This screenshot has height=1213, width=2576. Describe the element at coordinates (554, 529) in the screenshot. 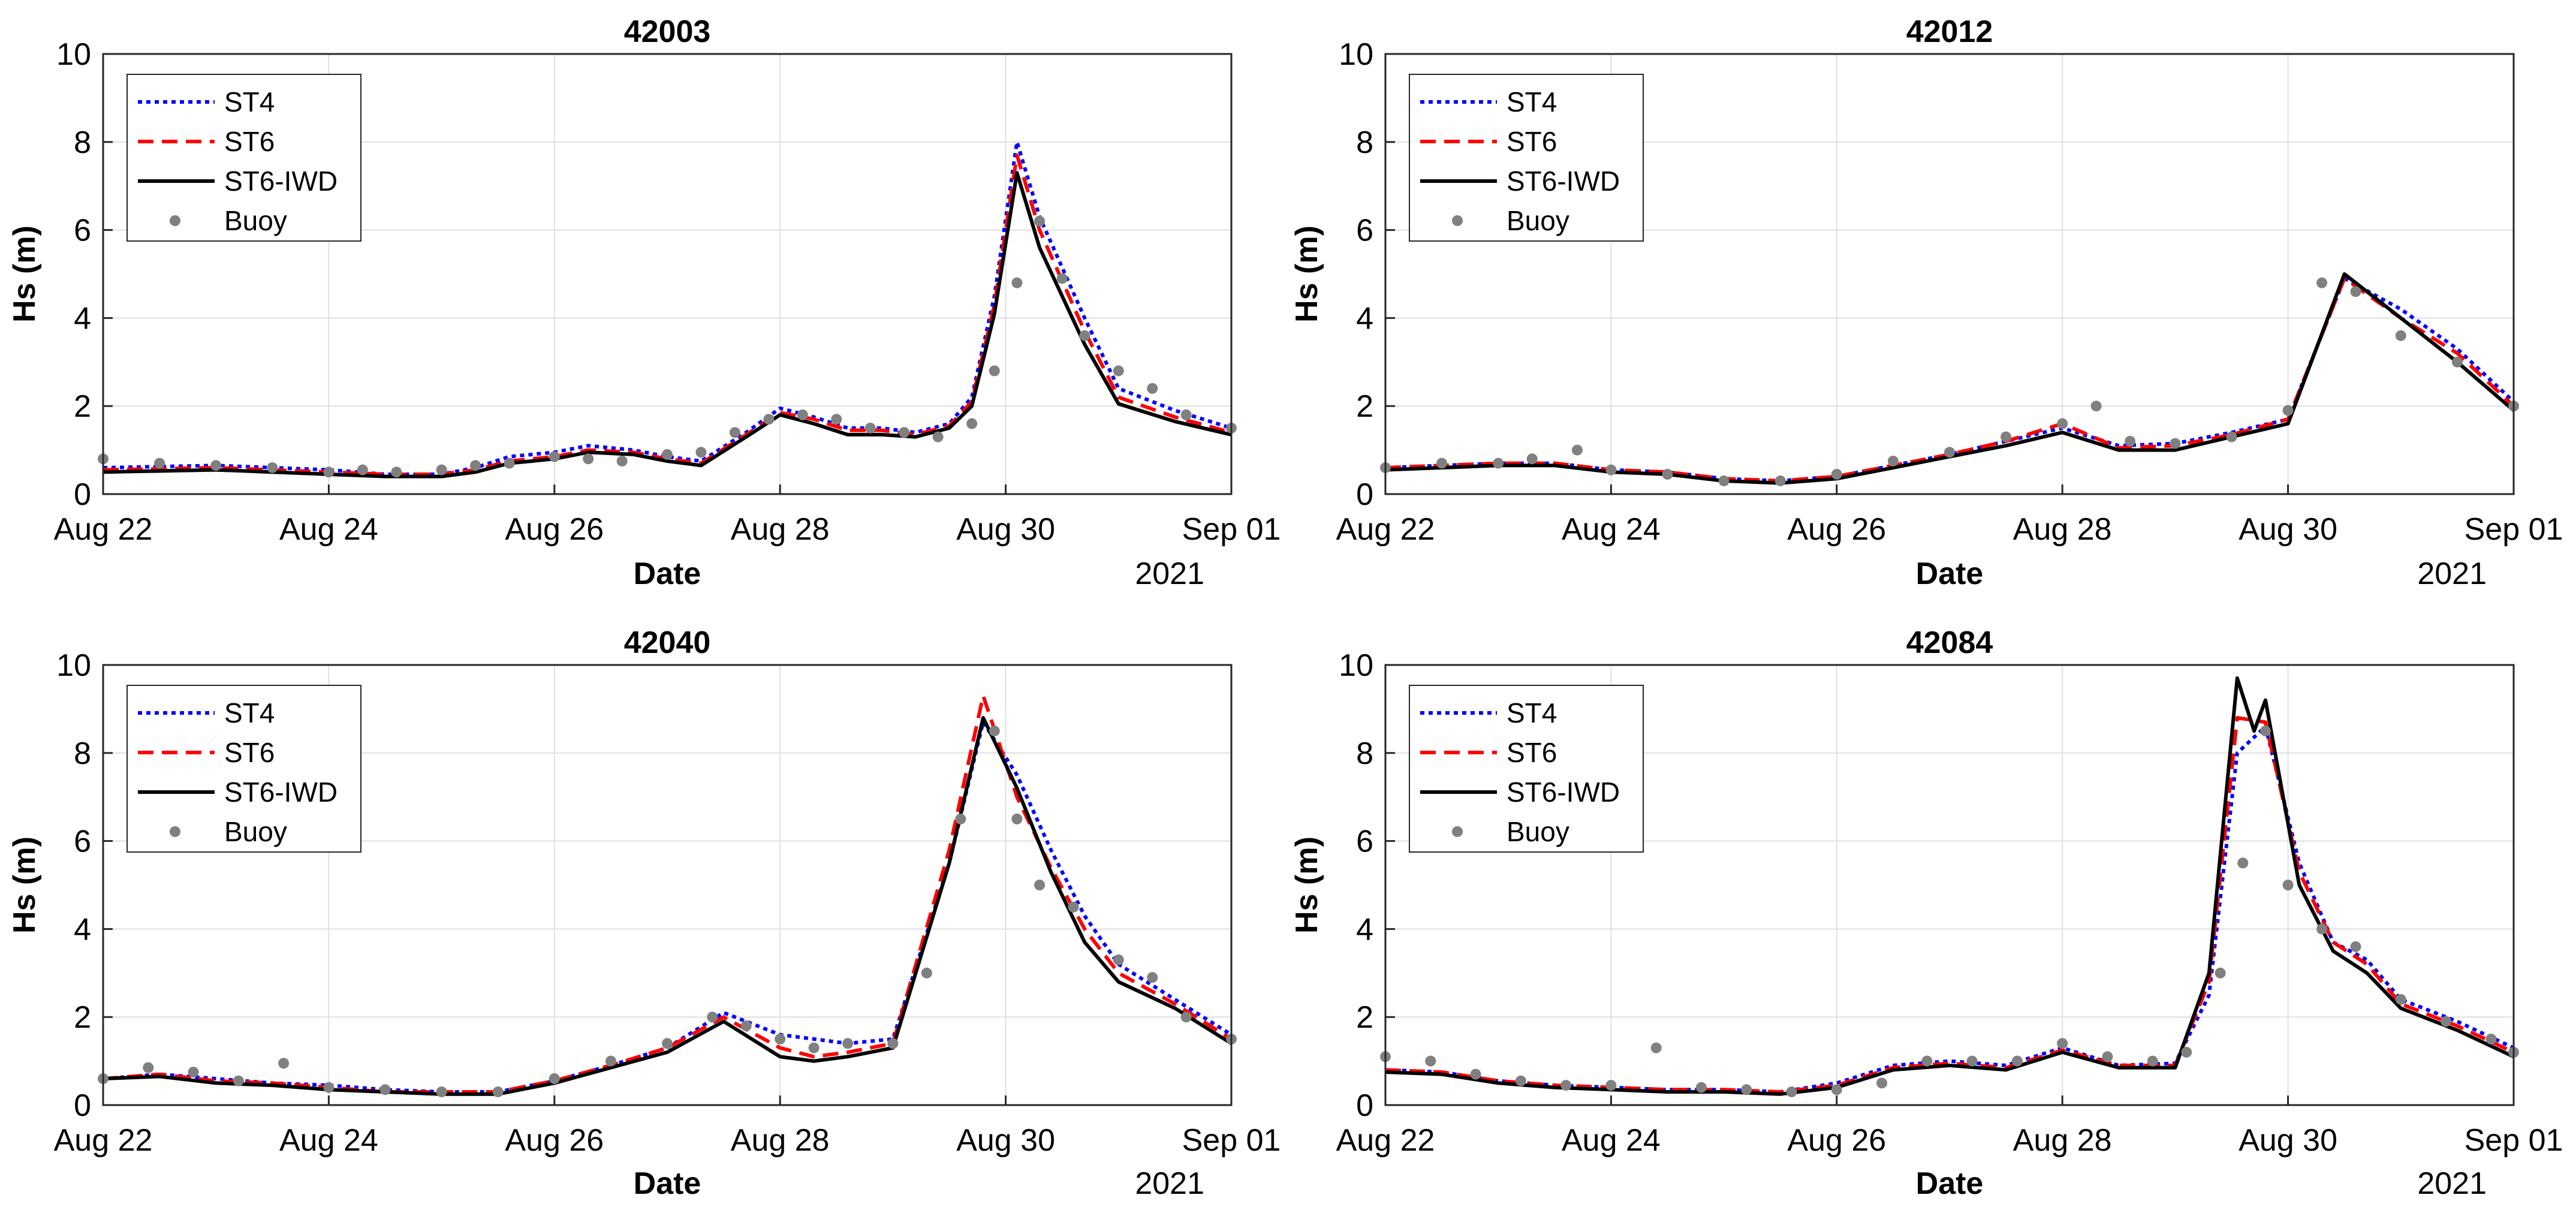

I see `x-tick-label: Aug 26` at that location.